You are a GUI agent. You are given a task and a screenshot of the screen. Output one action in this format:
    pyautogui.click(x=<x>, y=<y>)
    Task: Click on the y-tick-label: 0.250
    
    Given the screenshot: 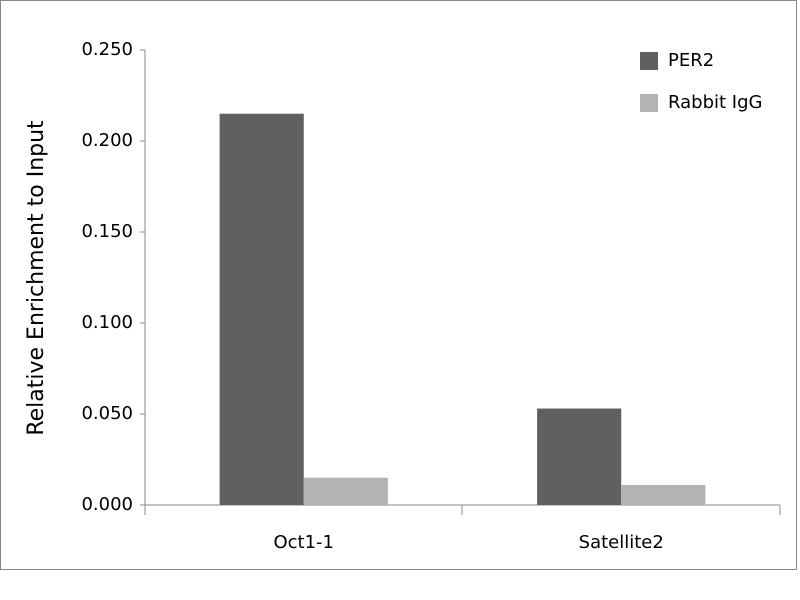 What is the action you would take?
    pyautogui.click(x=107, y=49)
    